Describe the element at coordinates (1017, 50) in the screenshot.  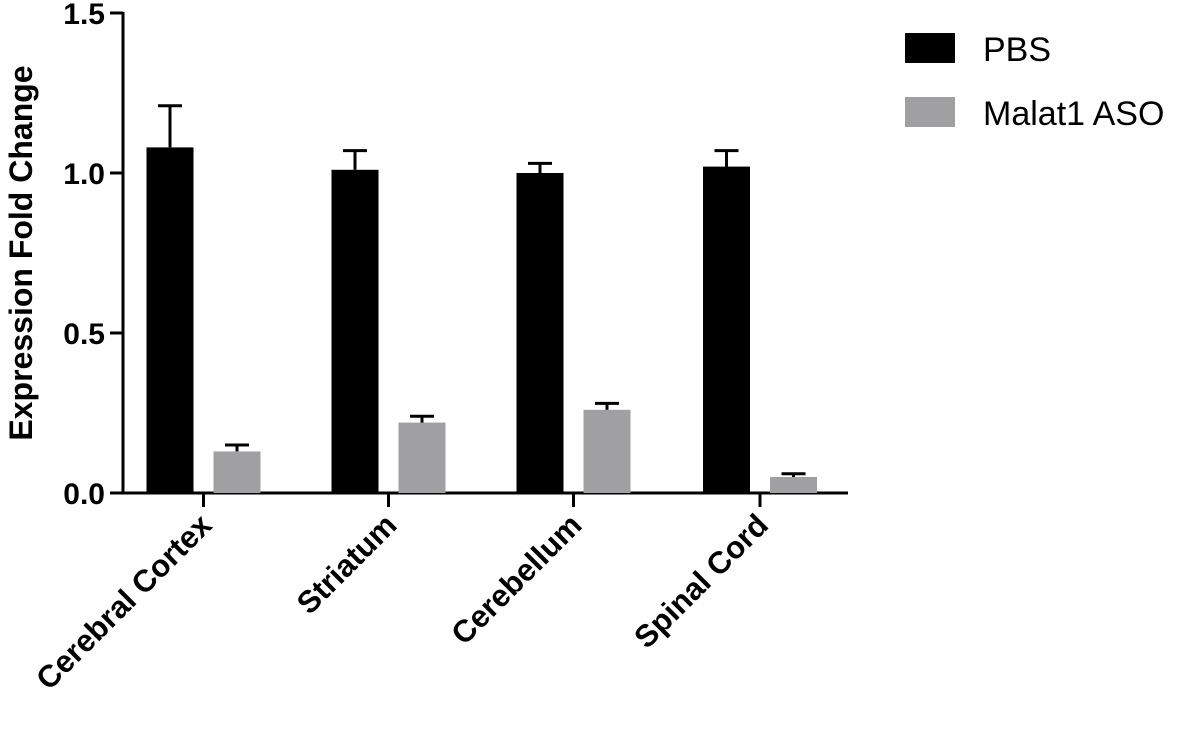
I see `legend-label: PBS` at that location.